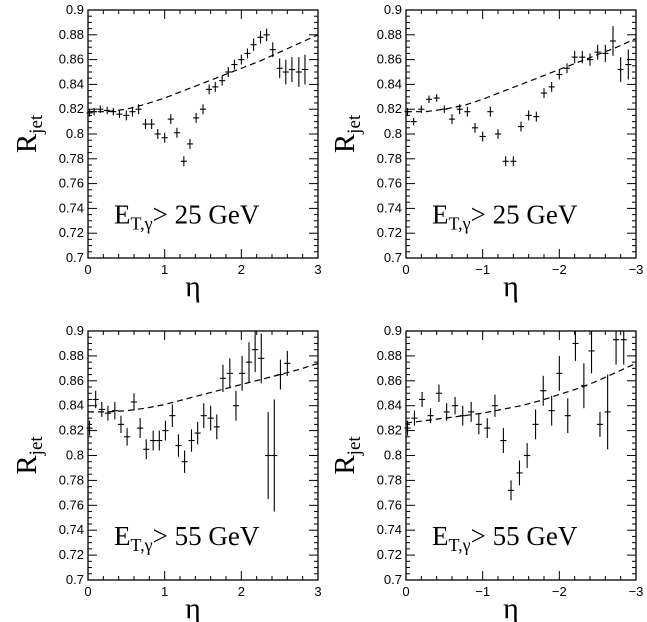 The width and height of the screenshot is (647, 622). Describe the element at coordinates (521, 75) in the screenshot. I see `dashed-curve` at that location.